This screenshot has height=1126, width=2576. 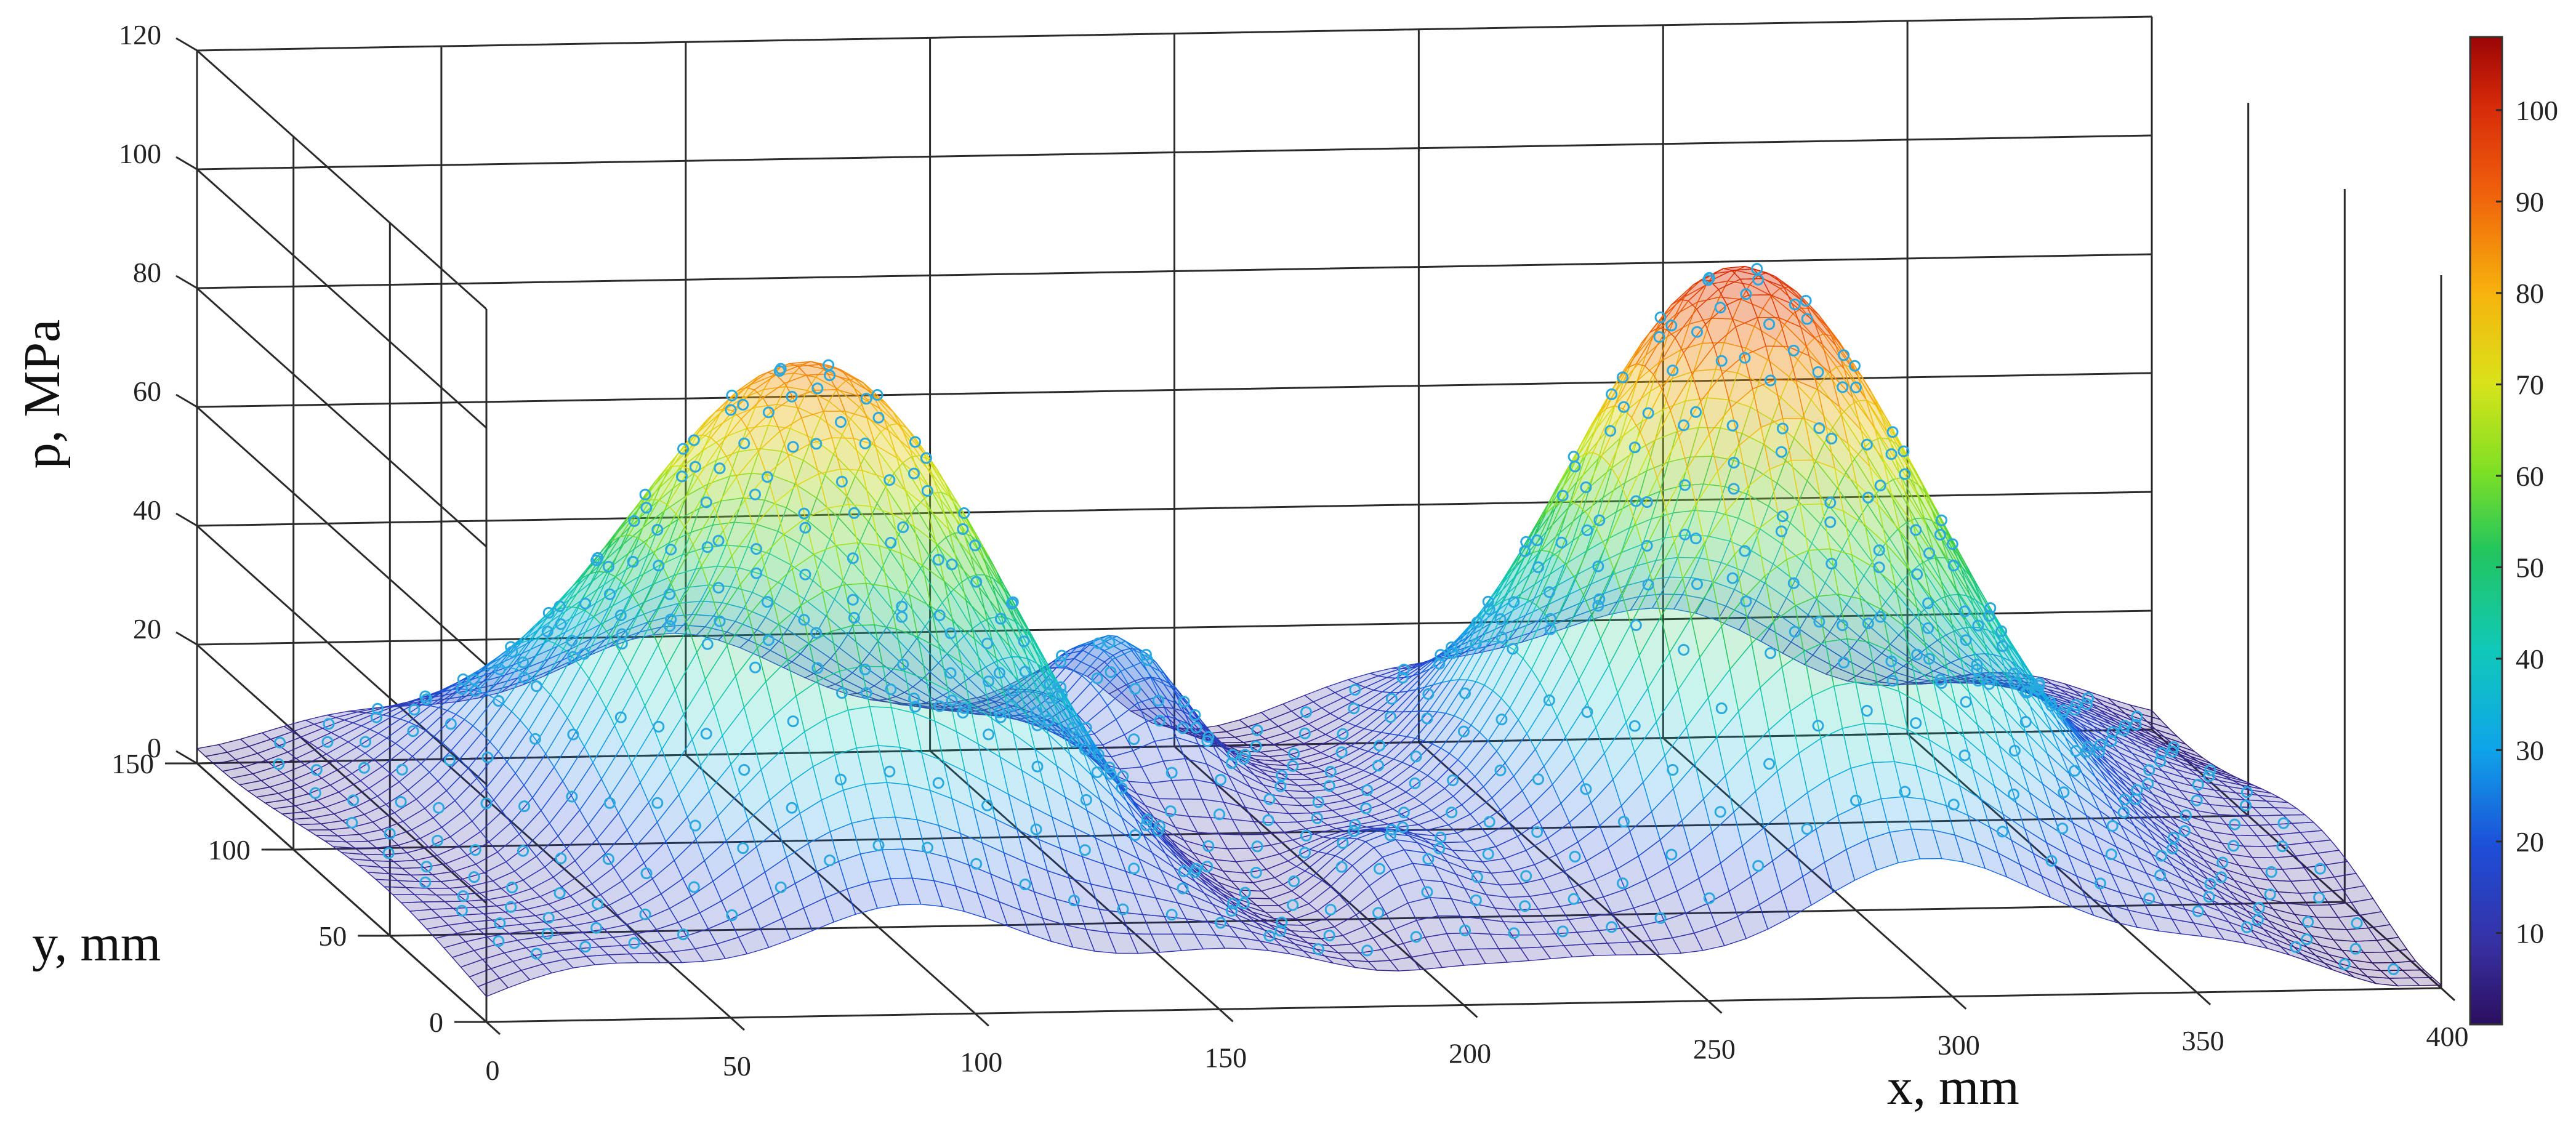 What do you see at coordinates (140, 34) in the screenshot?
I see `z-tick-label: 120` at bounding box center [140, 34].